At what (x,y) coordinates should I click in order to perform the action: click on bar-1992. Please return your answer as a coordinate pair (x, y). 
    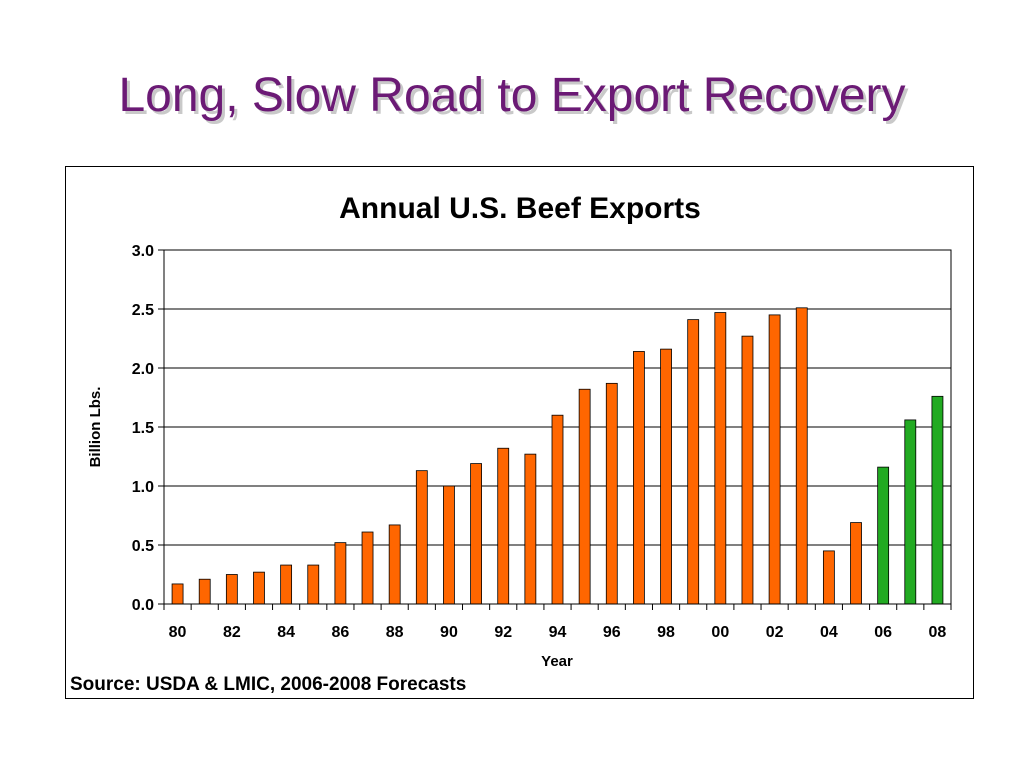
    Looking at the image, I should click on (503, 526).